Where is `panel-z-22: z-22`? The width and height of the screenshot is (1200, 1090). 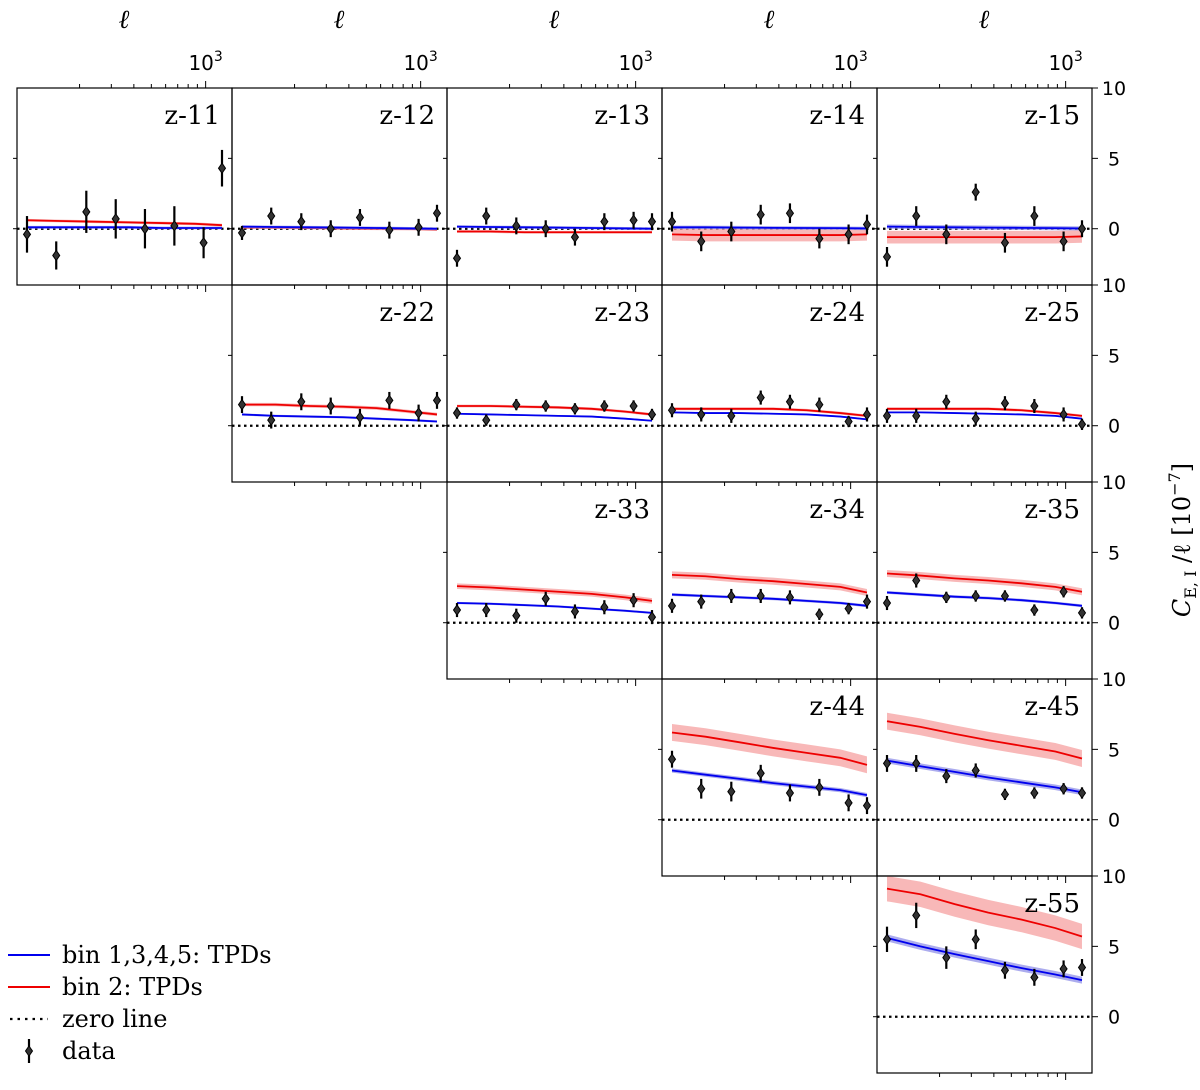 panel-z-22: z-22 is located at coordinates (338, 386).